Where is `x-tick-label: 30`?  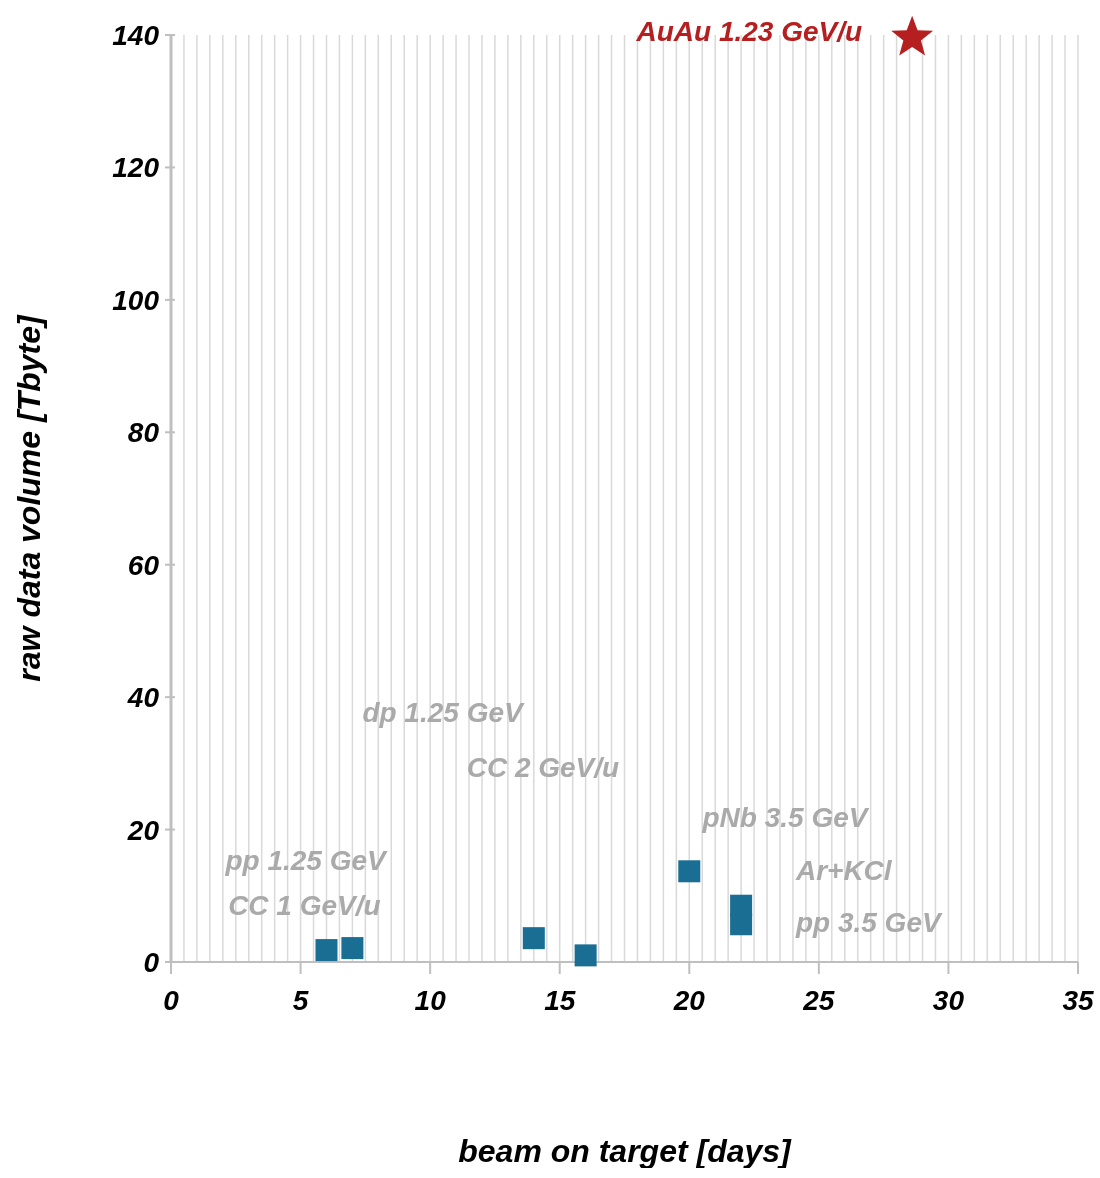 x-tick-label: 30 is located at coordinates (948, 1000).